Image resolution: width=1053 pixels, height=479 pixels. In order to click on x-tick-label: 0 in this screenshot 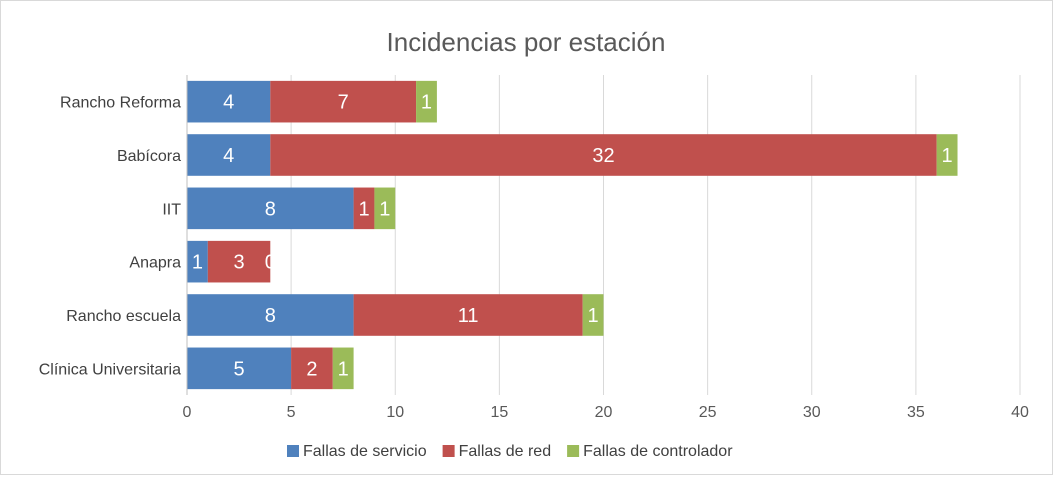, I will do `click(187, 412)`.